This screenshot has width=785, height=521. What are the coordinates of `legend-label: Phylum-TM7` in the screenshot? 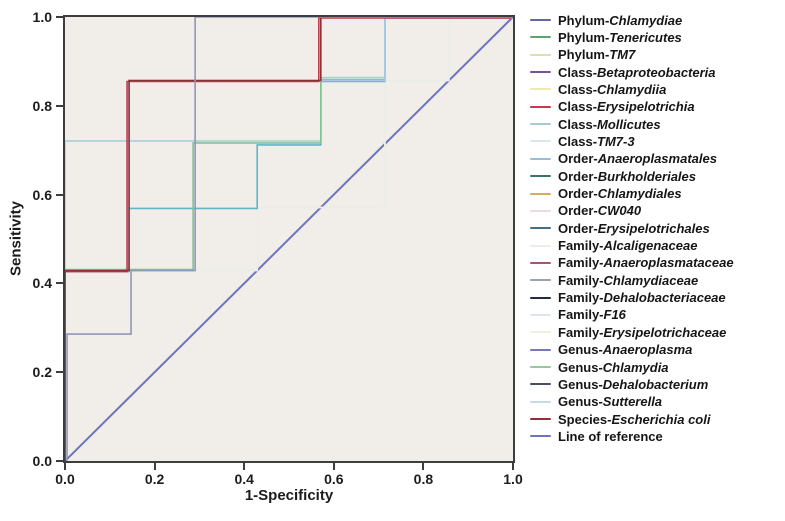 It's located at (597, 55).